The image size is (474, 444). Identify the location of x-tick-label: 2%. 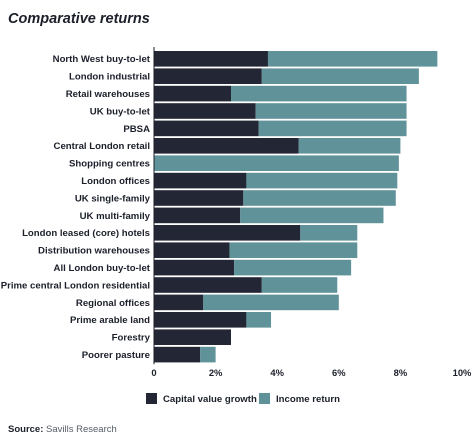
(216, 372).